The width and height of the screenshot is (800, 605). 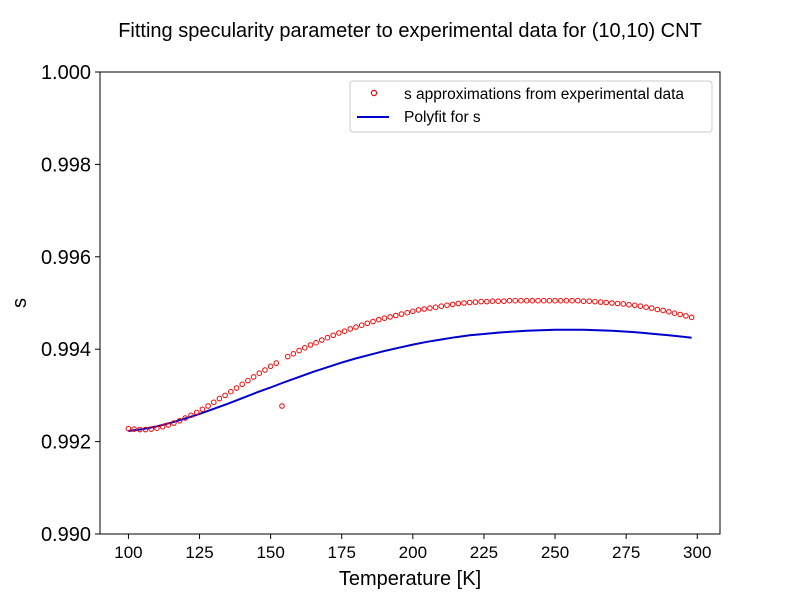 I want to click on x-tick-label: 300, so click(x=697, y=552).